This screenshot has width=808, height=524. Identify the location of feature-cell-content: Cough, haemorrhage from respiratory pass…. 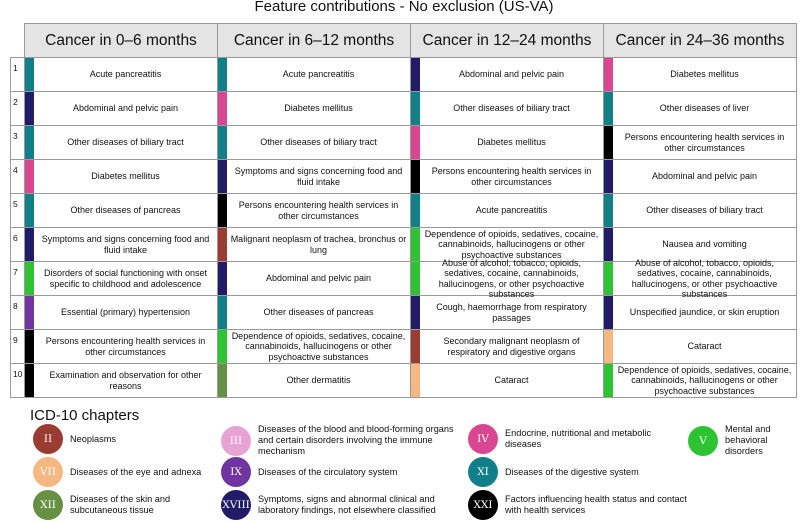
(507, 312).